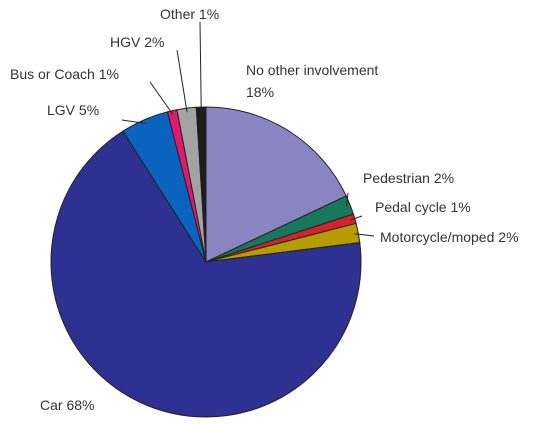  Describe the element at coordinates (396, 178) in the screenshot. I see `slice-category: Pedestrian` at that location.